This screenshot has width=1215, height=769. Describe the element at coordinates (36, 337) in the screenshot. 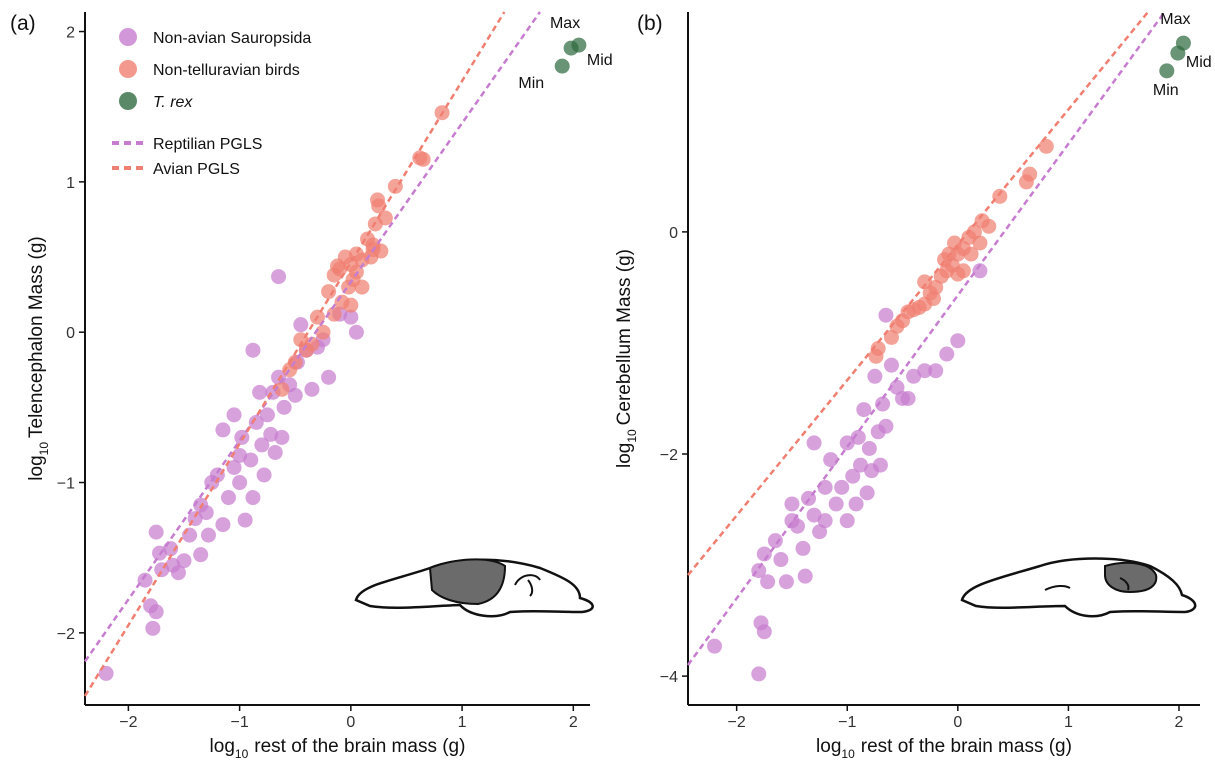

I see `y-label-text: Telencephalon Mass (g)` at that location.